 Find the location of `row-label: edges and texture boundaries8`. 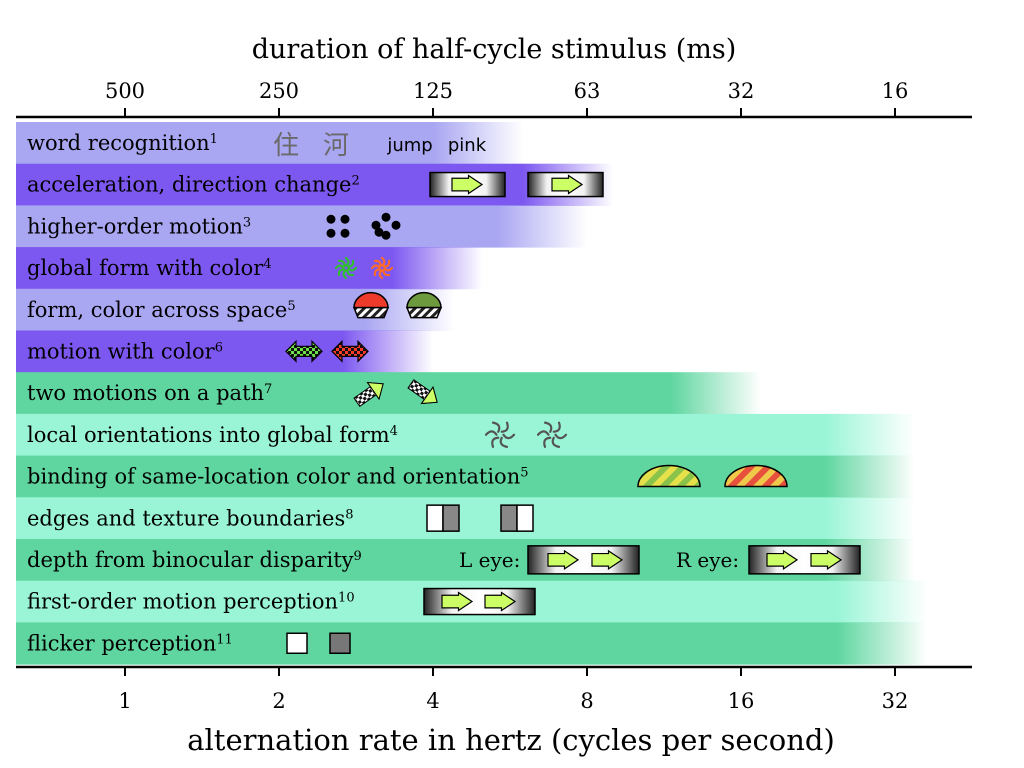

row-label: edges and texture boundaries8 is located at coordinates (190, 518).